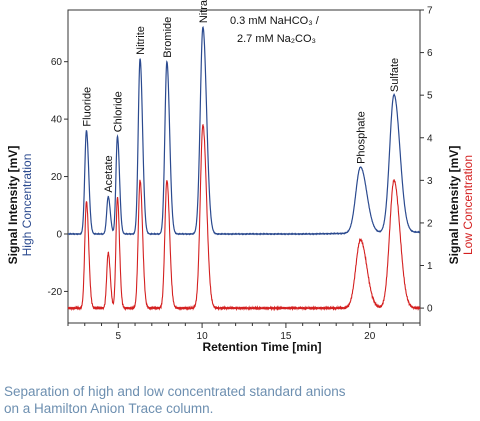 This screenshot has height=421, width=480. I want to click on left-axis-ticks: -20 0 20 40 60, so click(58, 177).